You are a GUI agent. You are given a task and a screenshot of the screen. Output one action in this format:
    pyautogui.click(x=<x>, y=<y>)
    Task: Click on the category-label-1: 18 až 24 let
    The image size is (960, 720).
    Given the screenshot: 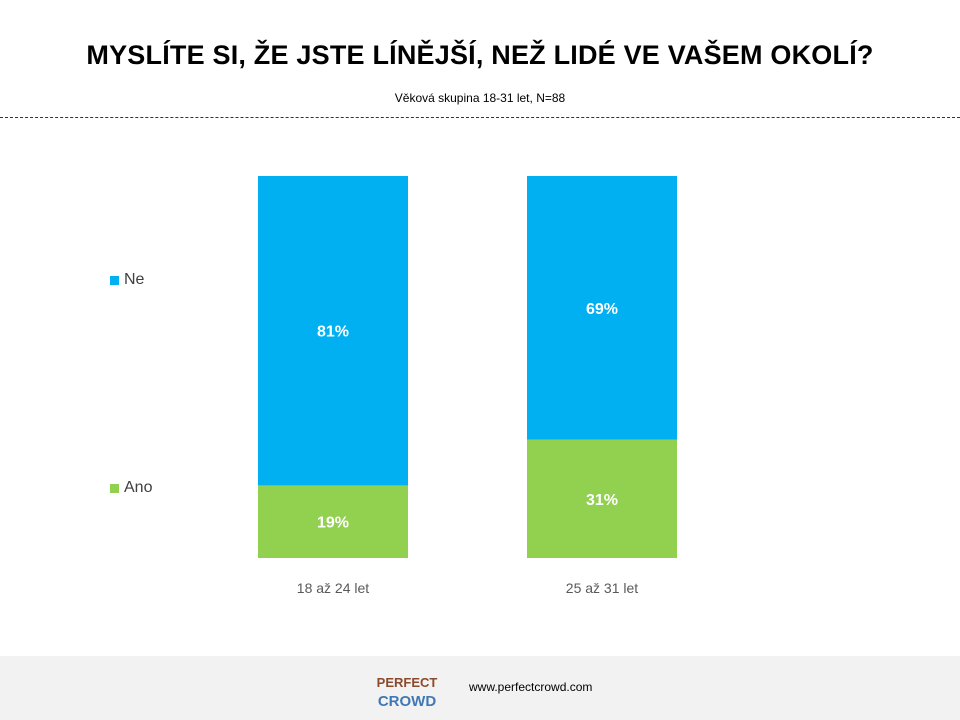 What is the action you would take?
    pyautogui.click(x=333, y=588)
    